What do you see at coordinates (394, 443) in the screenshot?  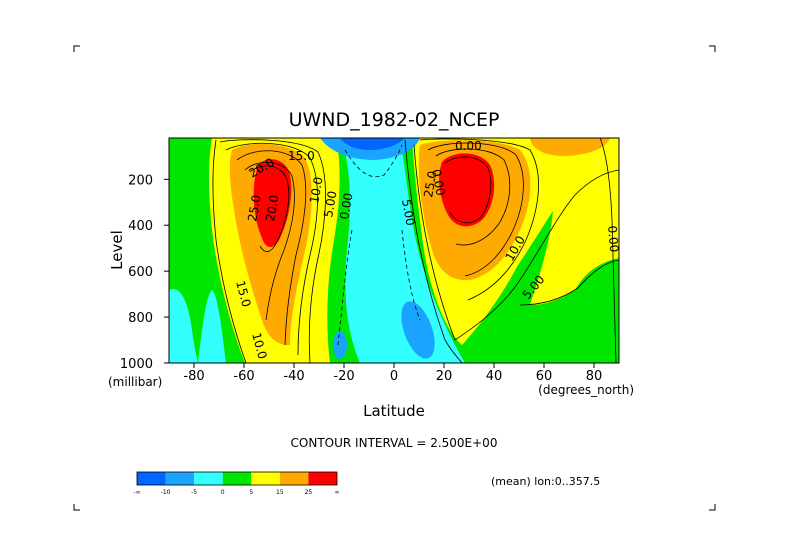 I see `contour-interval-label: CONTOUR INTERVAL = 2.500E+00` at bounding box center [394, 443].